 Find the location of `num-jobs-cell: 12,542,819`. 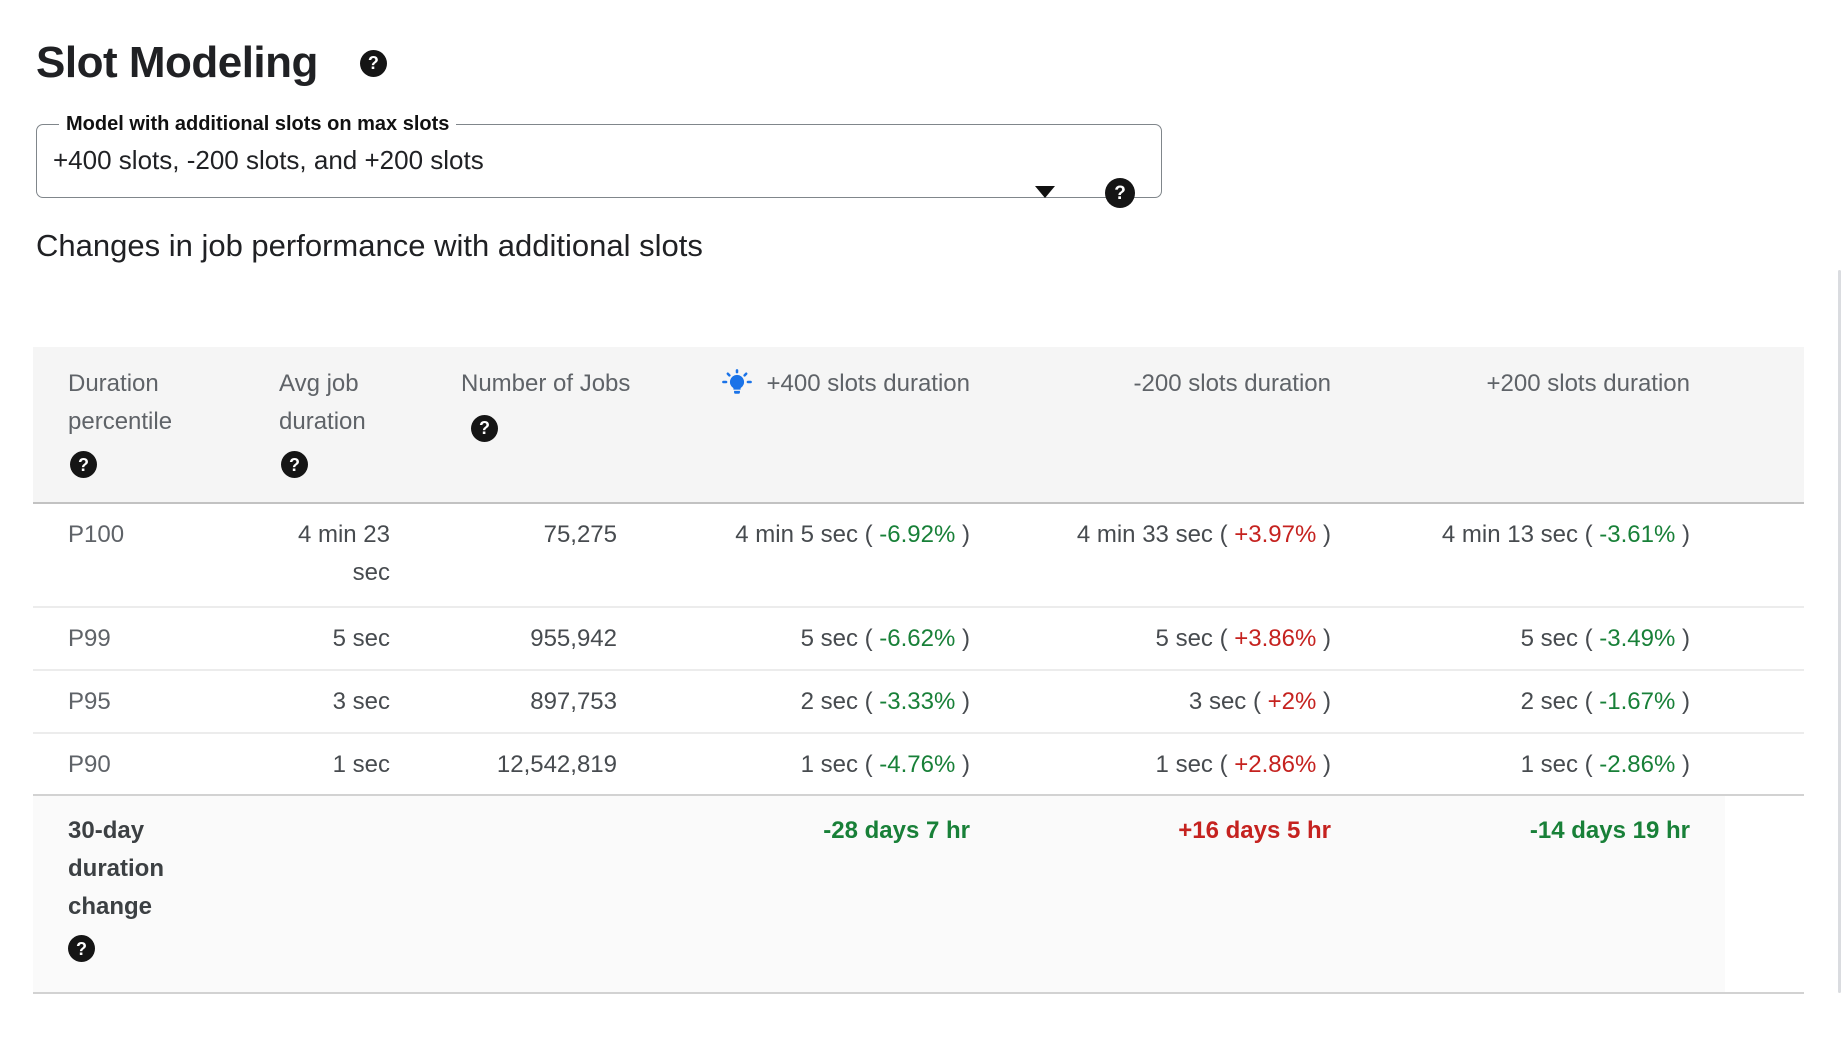

num-jobs-cell: 12,542,819 is located at coordinates (556, 764).